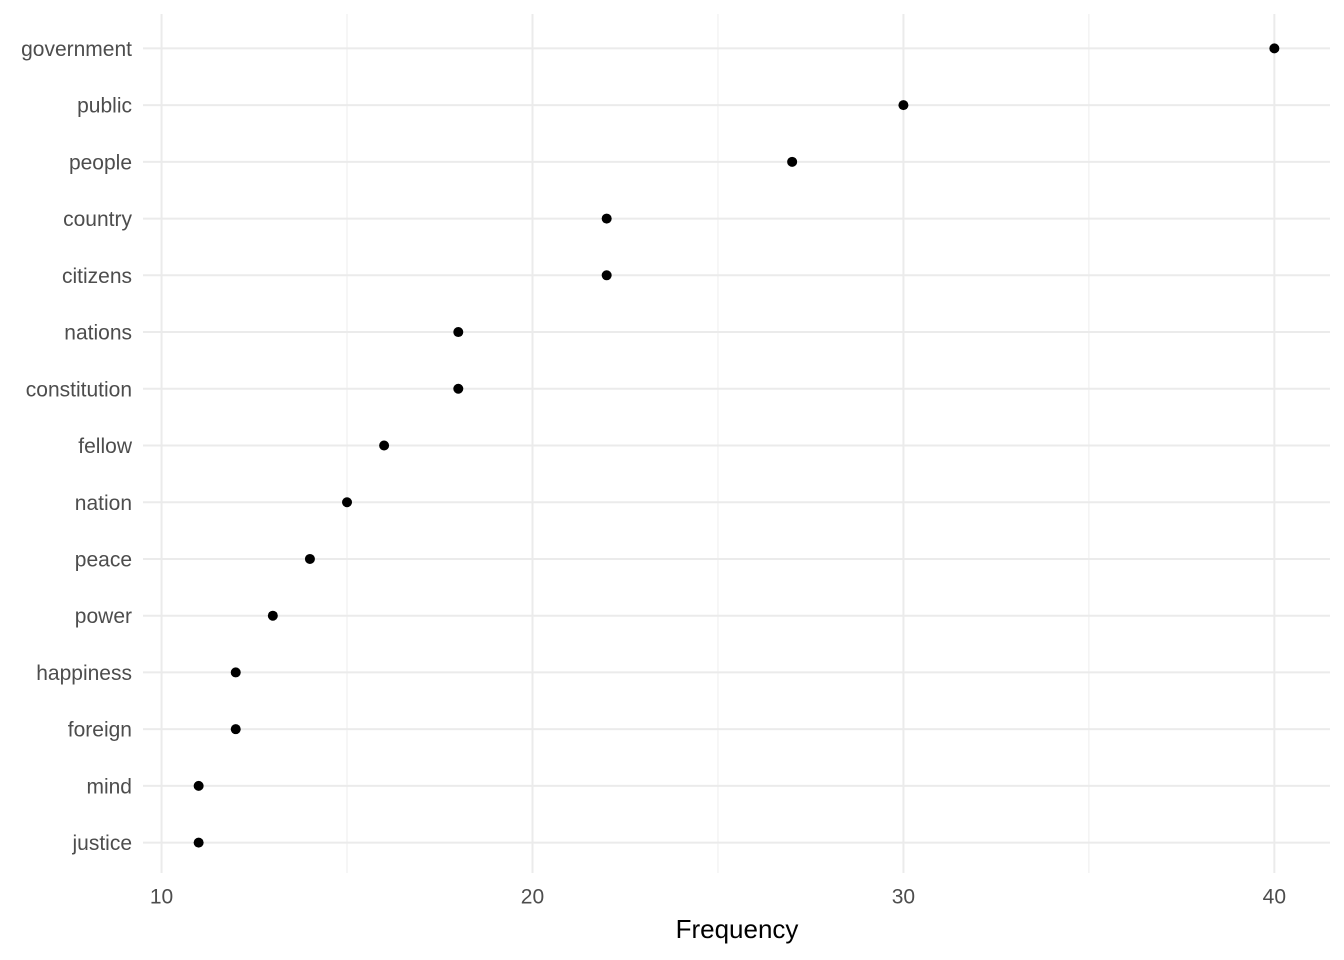 This screenshot has width=1344, height=960. I want to click on y-tick-label: constitution, so click(79, 389).